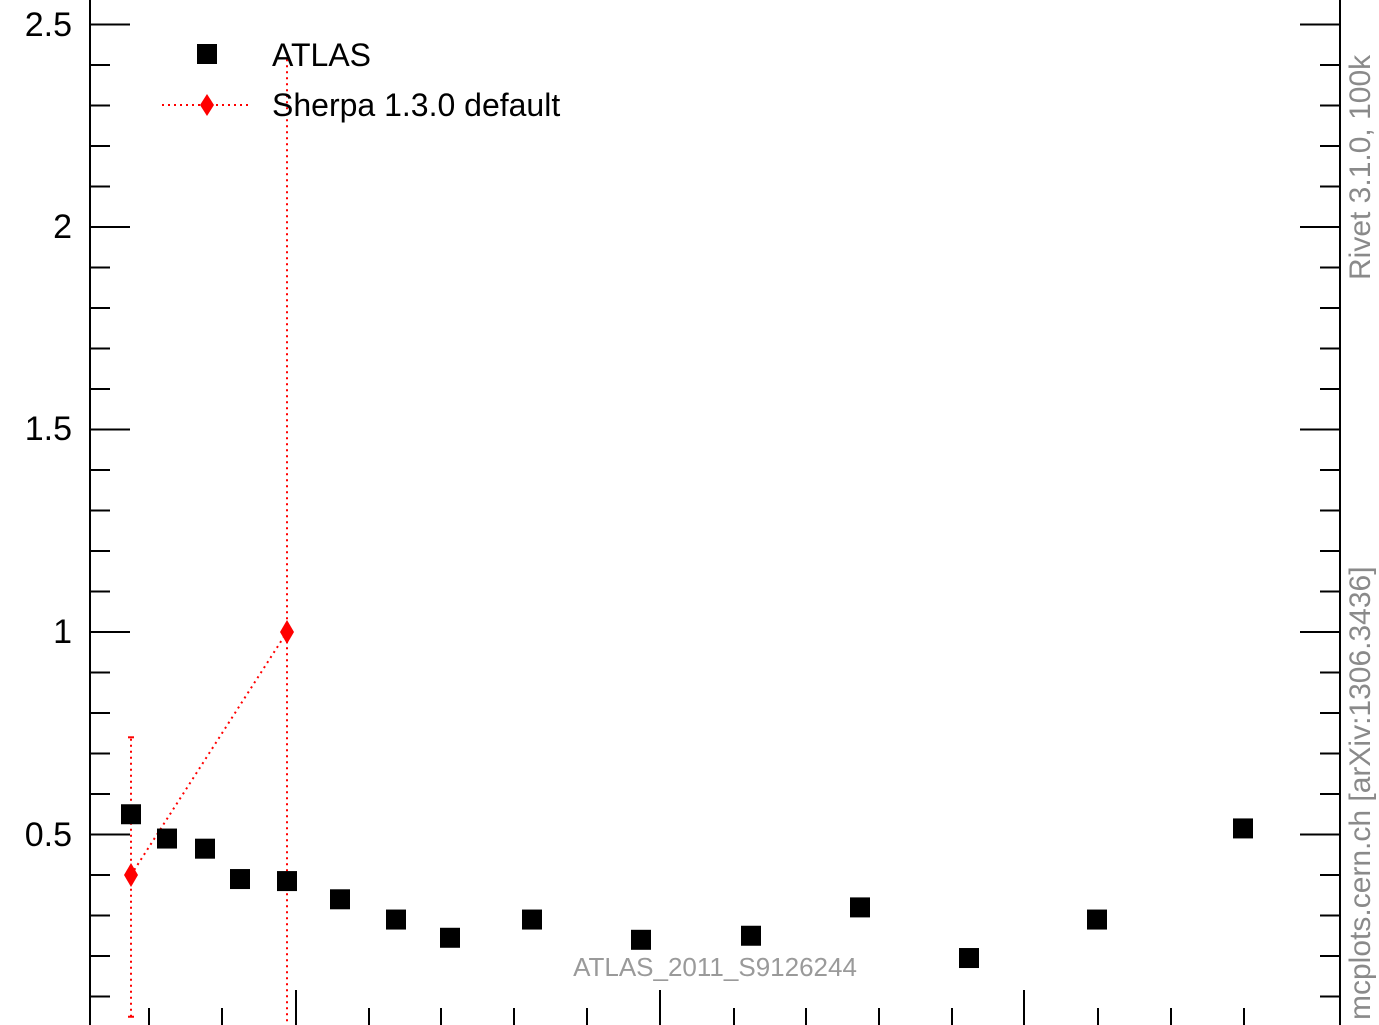 This screenshot has width=1379, height=1025. What do you see at coordinates (62, 632) in the screenshot?
I see `y-tick-label: 1` at bounding box center [62, 632].